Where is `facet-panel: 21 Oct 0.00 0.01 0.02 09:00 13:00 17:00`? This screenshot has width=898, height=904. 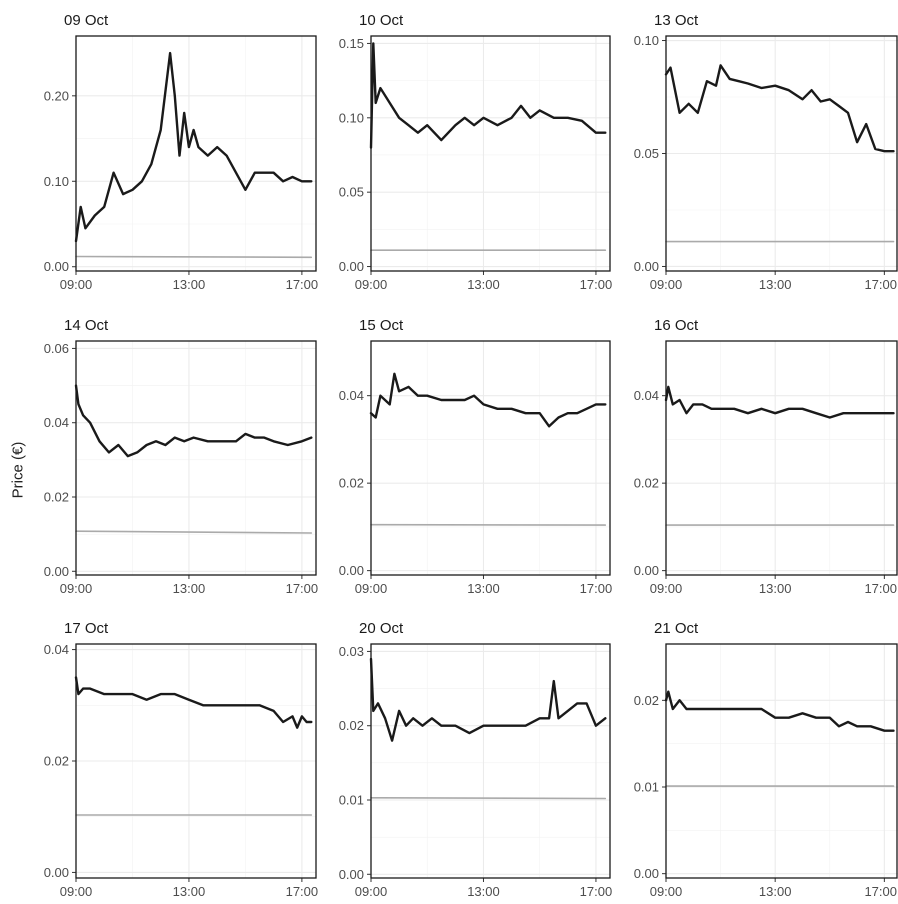 facet-panel: 21 Oct 0.00 0.01 0.02 09:00 13:00 17:00 is located at coordinates (766, 759).